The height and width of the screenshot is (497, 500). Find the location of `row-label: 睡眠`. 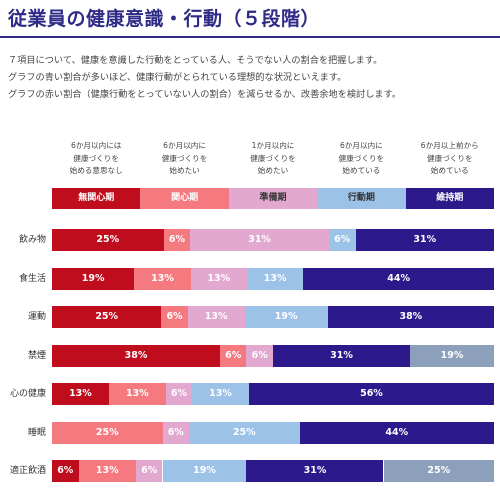

row-label: 睡眠 is located at coordinates (36, 432).